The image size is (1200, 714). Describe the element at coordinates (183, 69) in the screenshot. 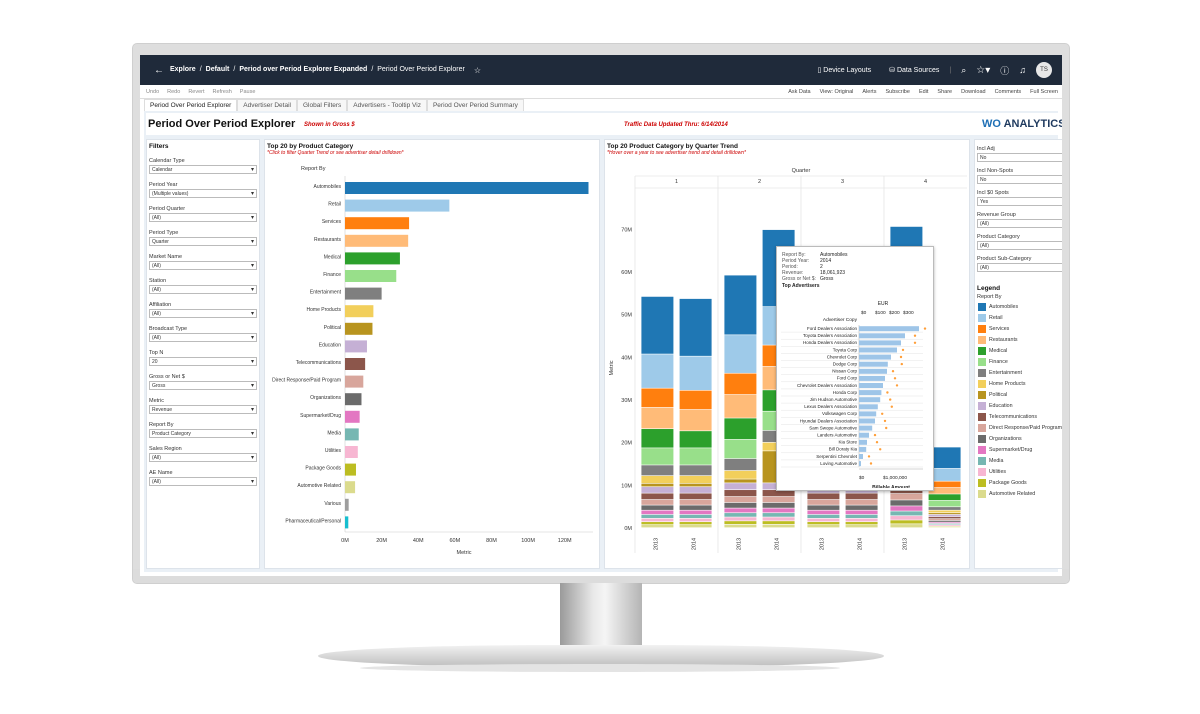

I see `breadcrumb-explore: Explore` at that location.